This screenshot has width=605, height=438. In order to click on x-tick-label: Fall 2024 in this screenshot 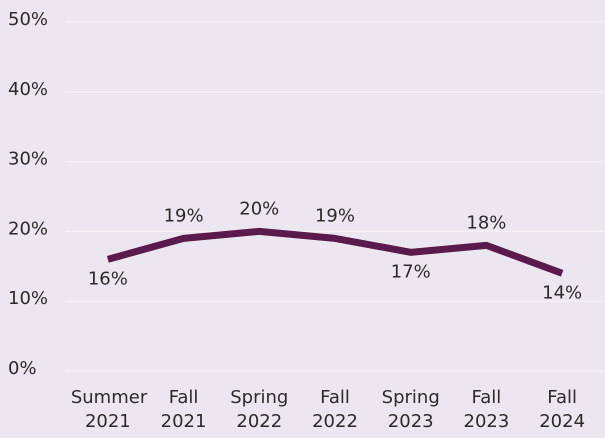, I will do `click(562, 409)`.